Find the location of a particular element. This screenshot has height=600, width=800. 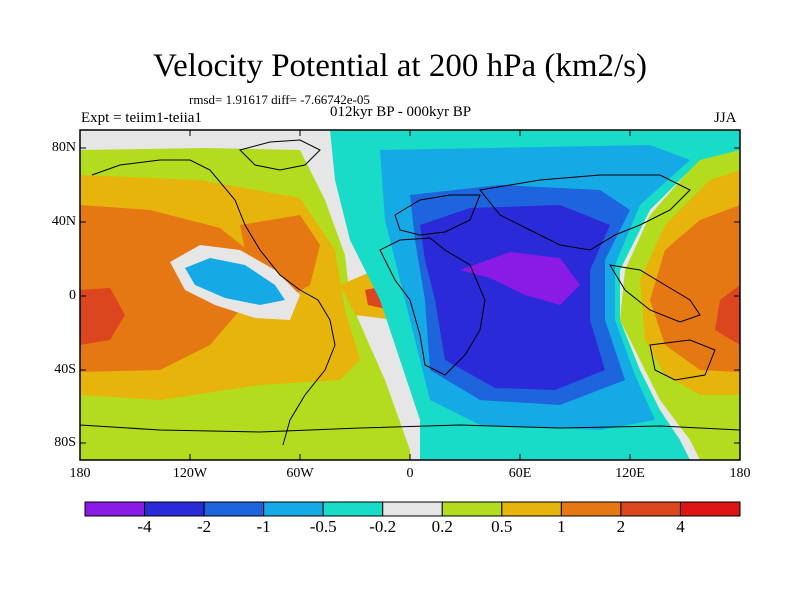

pacific-contour-4-east is located at coordinates (727, 315).